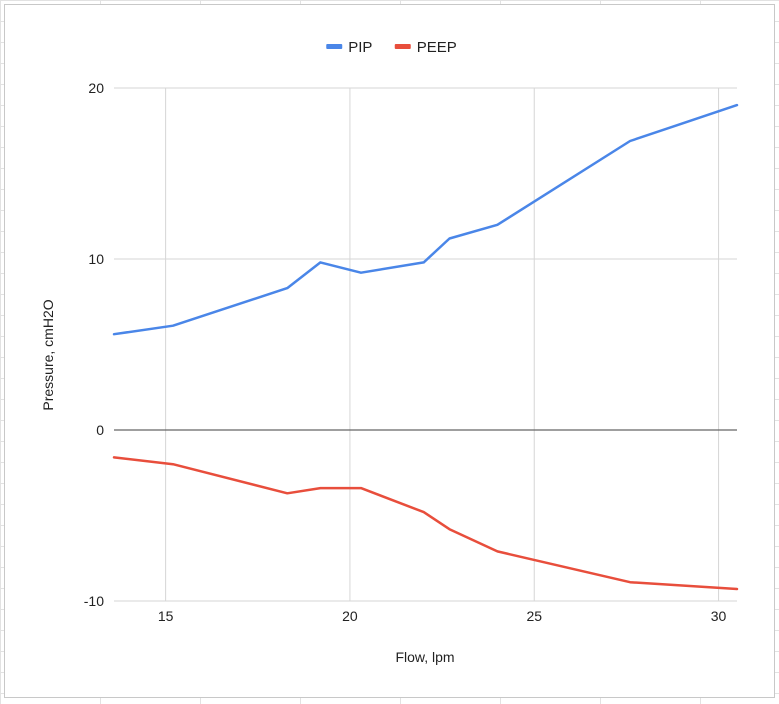  What do you see at coordinates (534, 616) in the screenshot?
I see `x-tick-label: 25` at bounding box center [534, 616].